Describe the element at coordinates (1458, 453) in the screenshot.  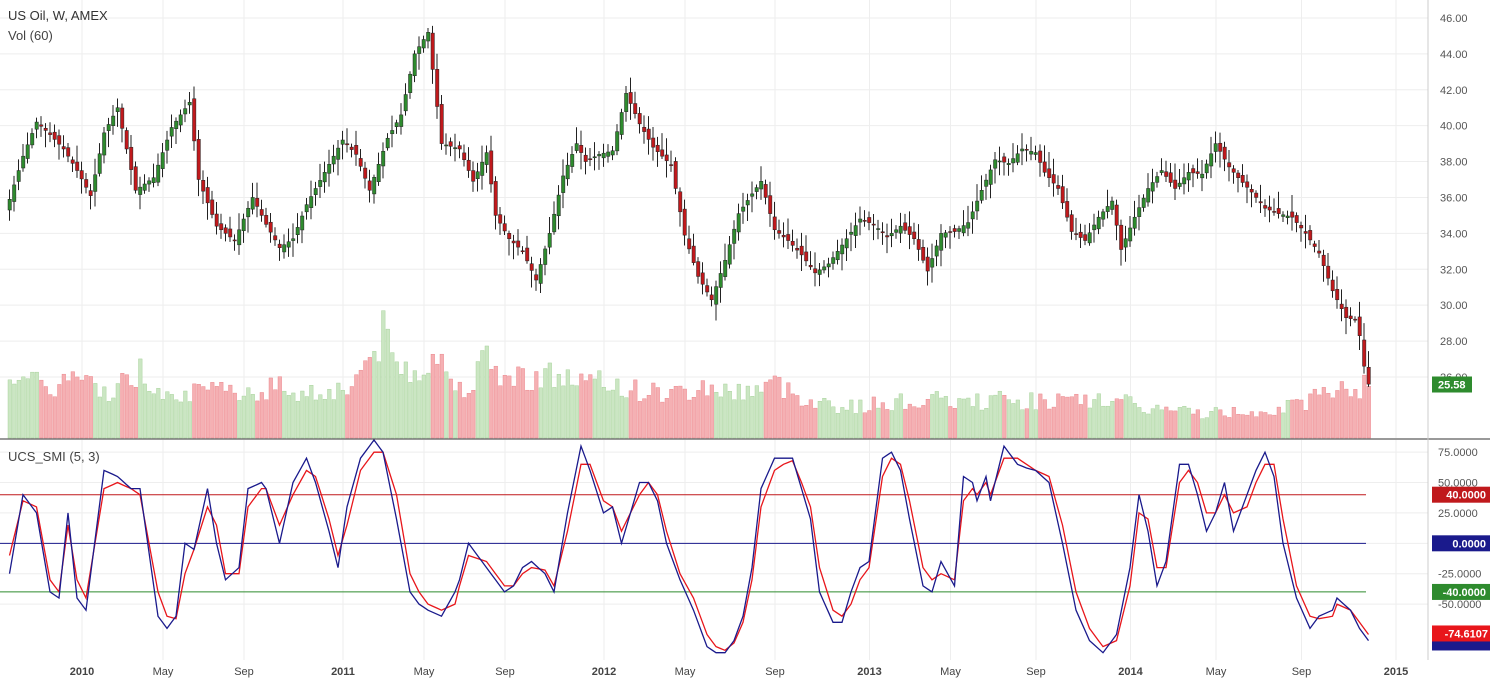
I see `indicator-tick-label: 75.0000` at that location.